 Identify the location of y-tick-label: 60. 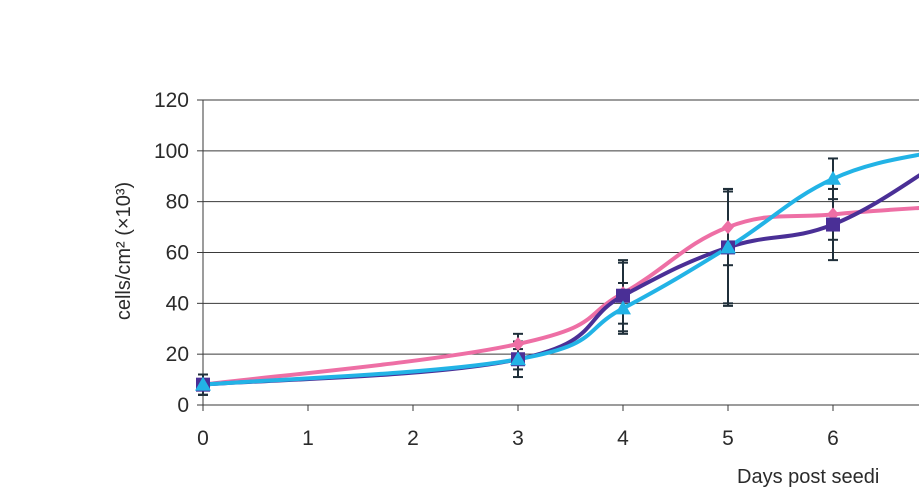
(177, 253).